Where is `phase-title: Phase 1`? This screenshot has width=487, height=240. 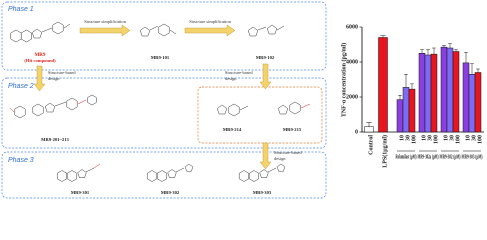
phase-title: Phase 1 is located at coordinates (21, 9).